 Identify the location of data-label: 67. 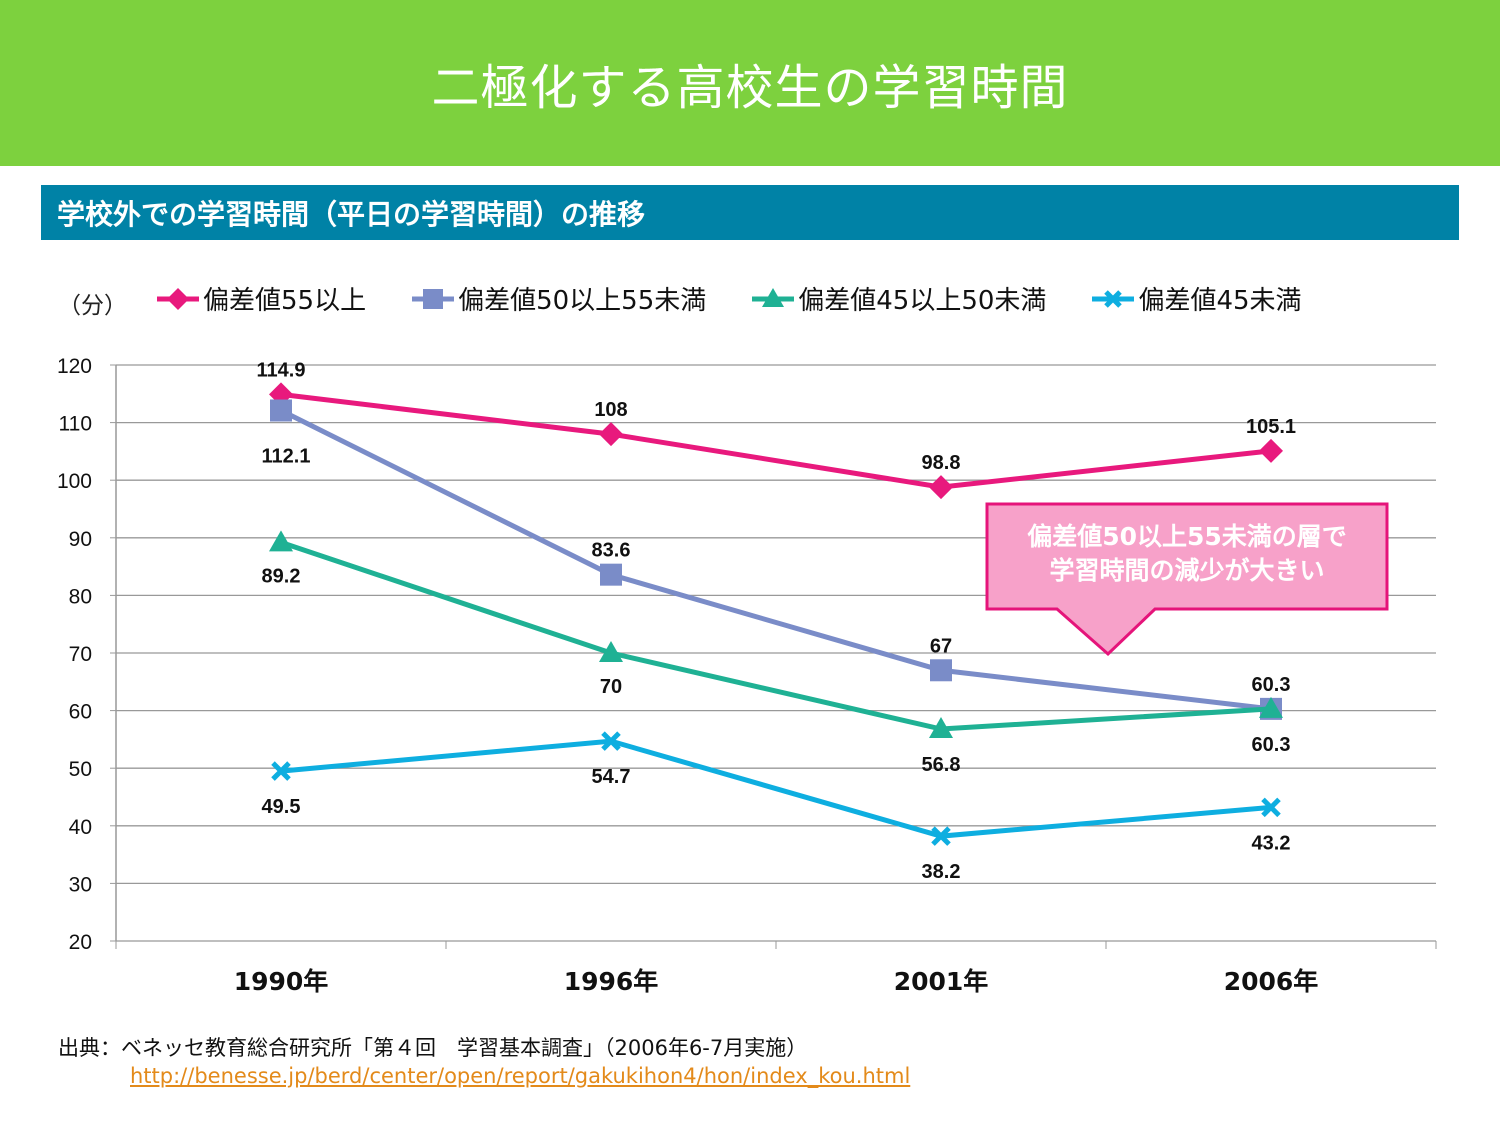
(941, 646).